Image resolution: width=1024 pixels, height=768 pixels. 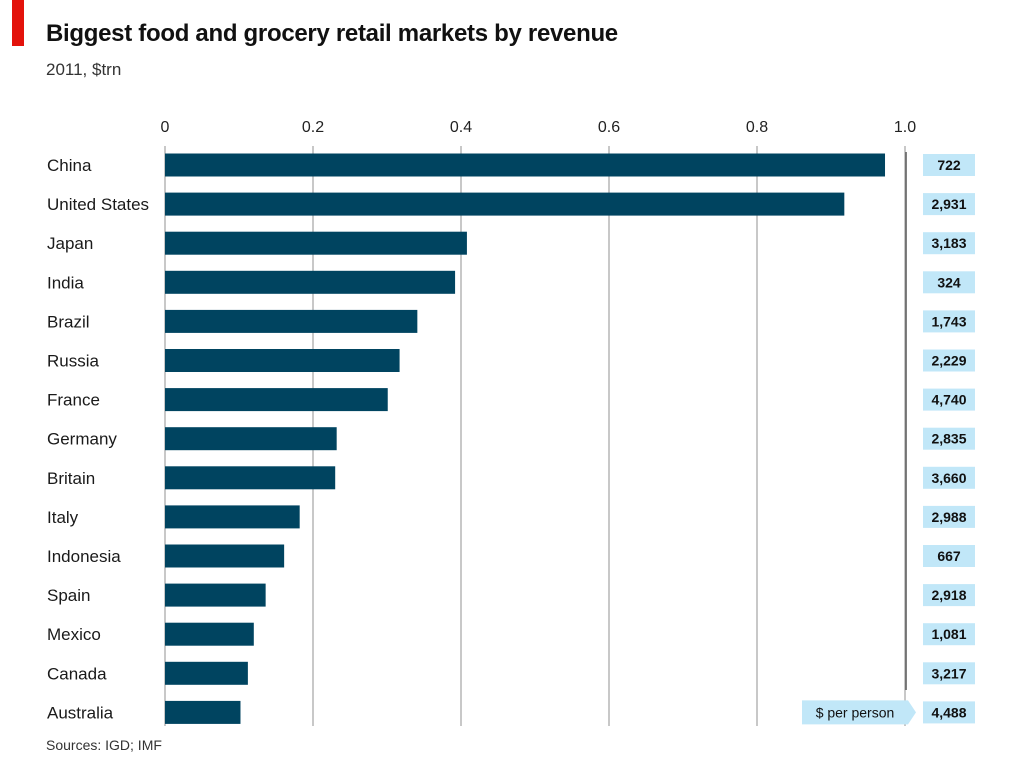 I want to click on category-label: Canada, so click(x=77, y=673).